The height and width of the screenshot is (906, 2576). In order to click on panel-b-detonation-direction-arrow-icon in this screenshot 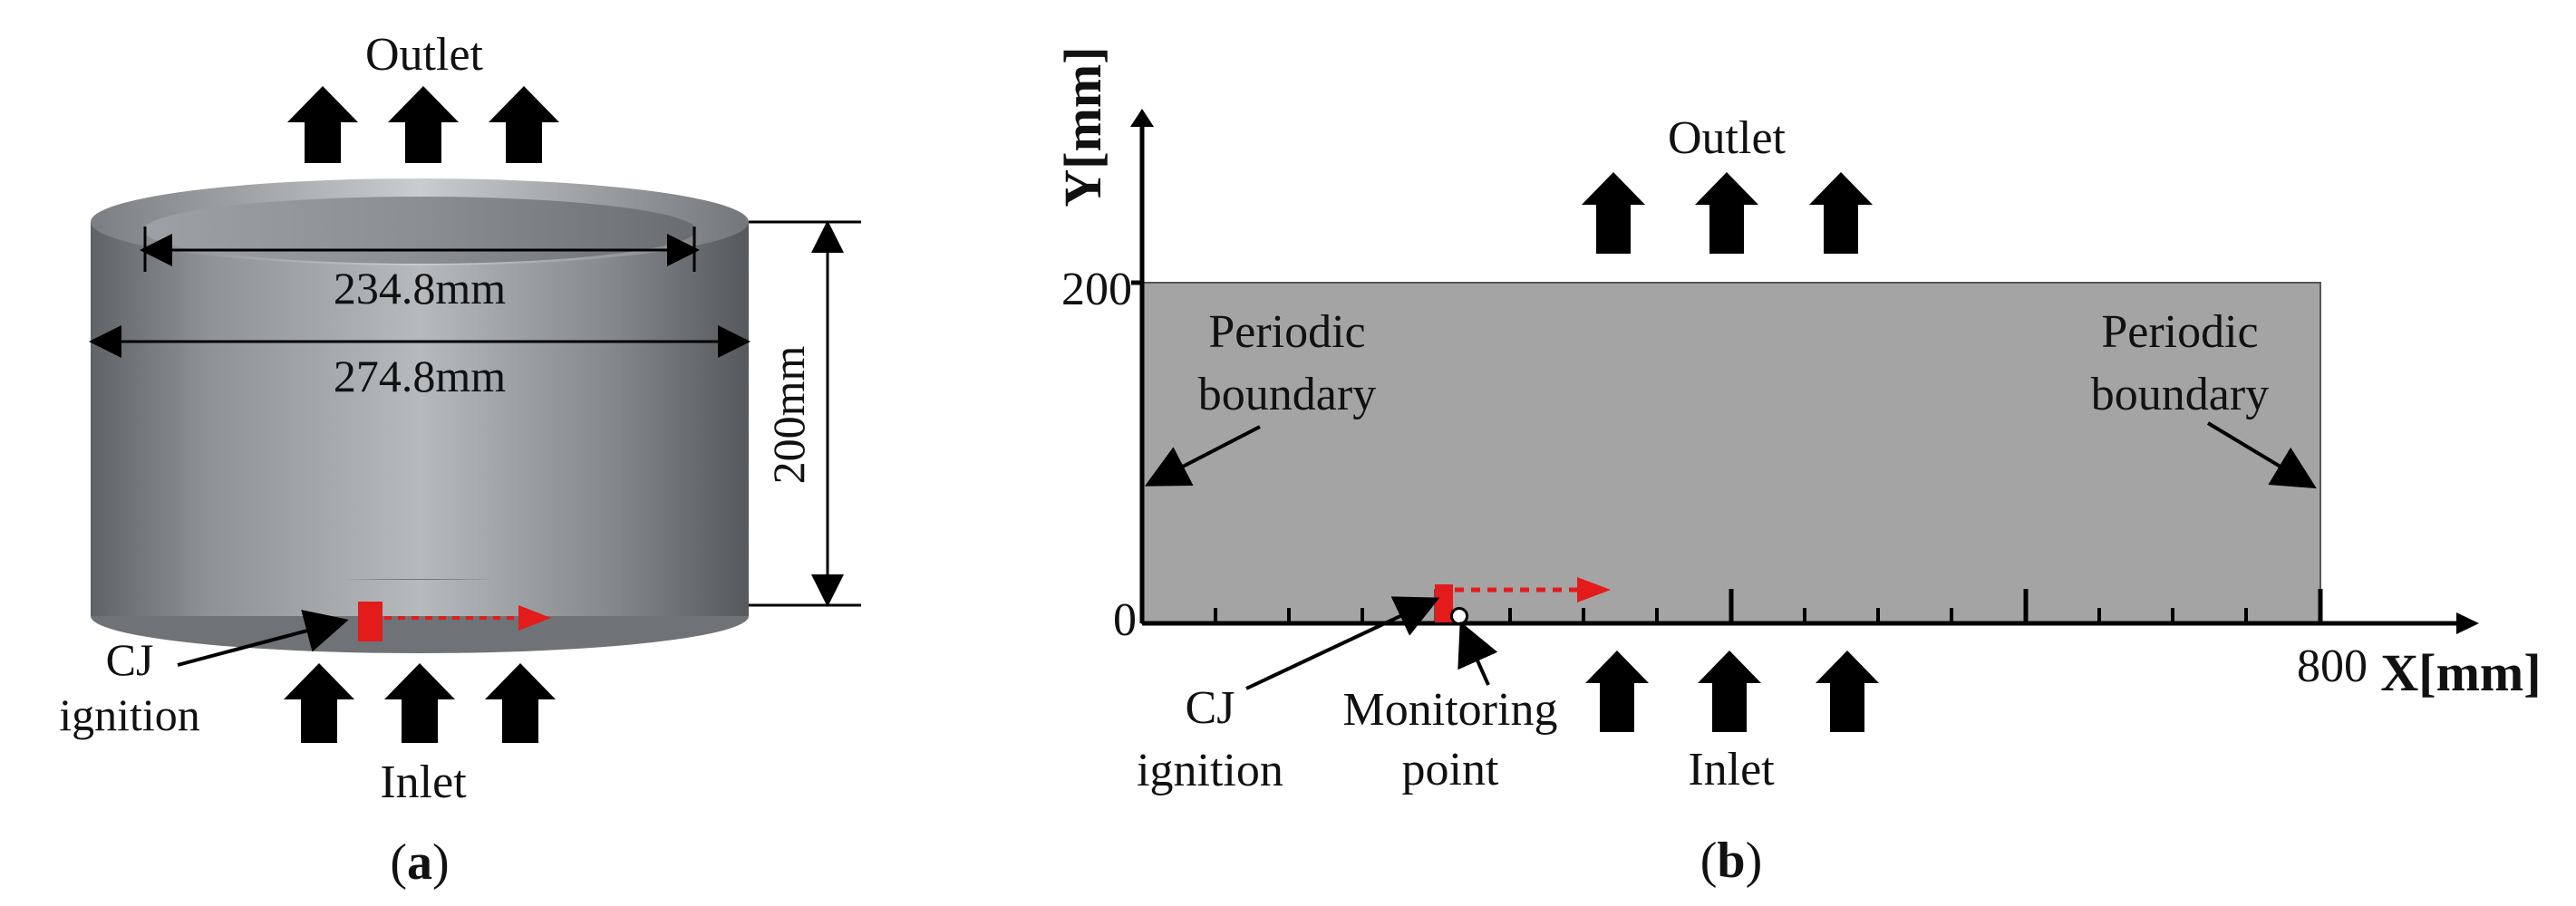, I will do `click(1594, 590)`.